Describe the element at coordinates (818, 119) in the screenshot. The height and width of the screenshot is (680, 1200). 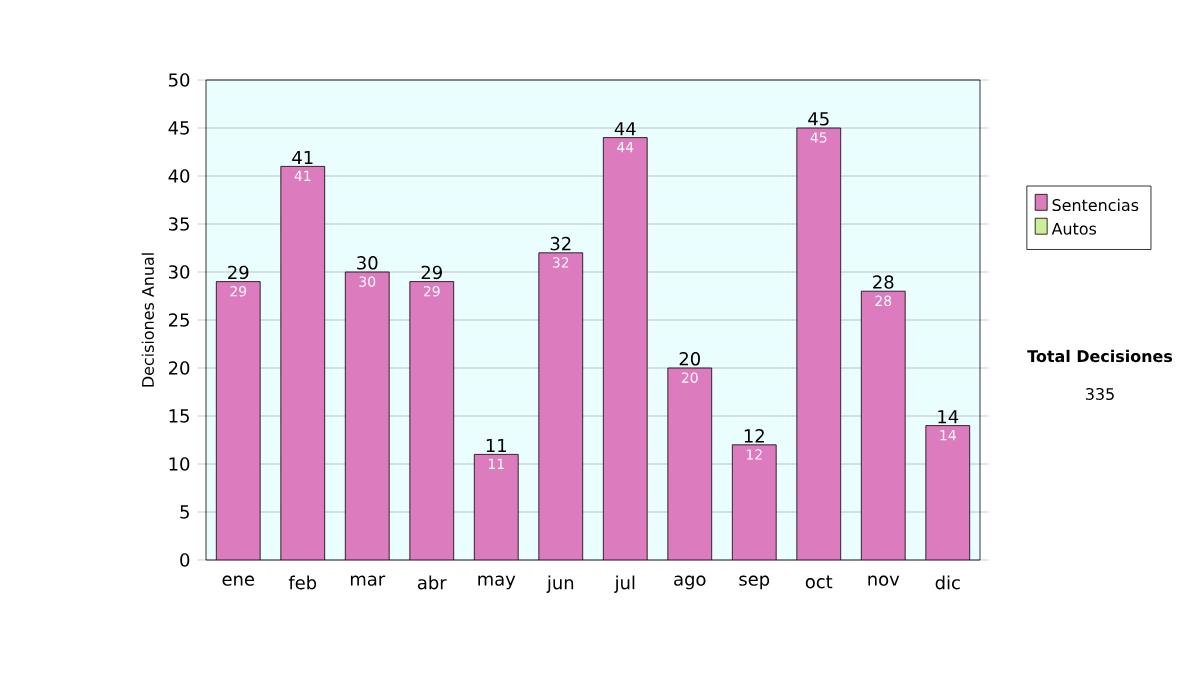
I see `total-label: 45` at that location.